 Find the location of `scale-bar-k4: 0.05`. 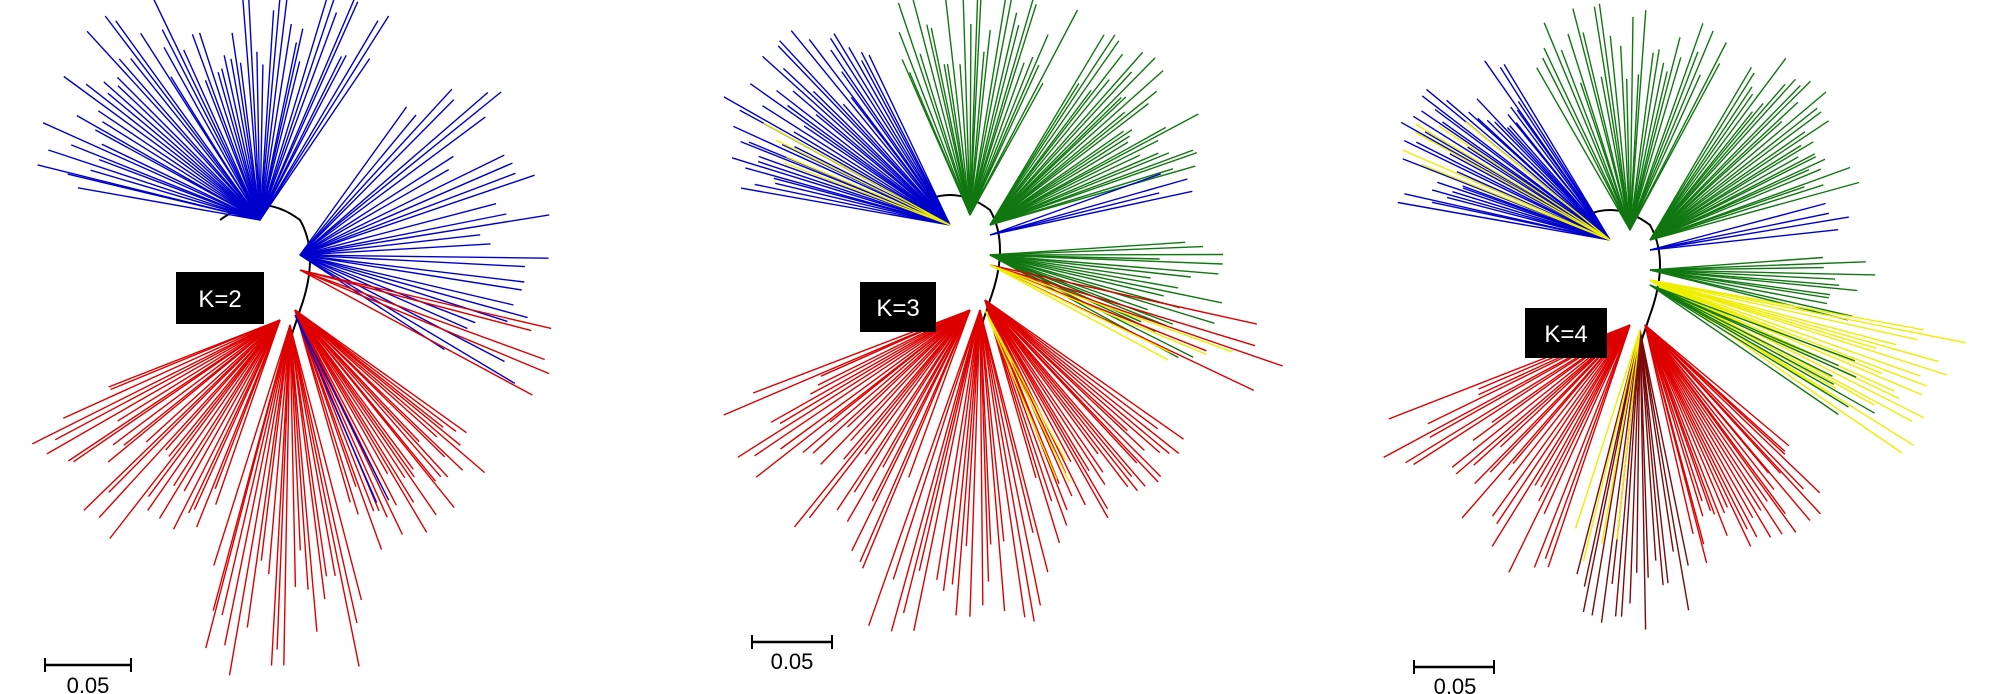

scale-bar-k4: 0.05 is located at coordinates (1454, 677).